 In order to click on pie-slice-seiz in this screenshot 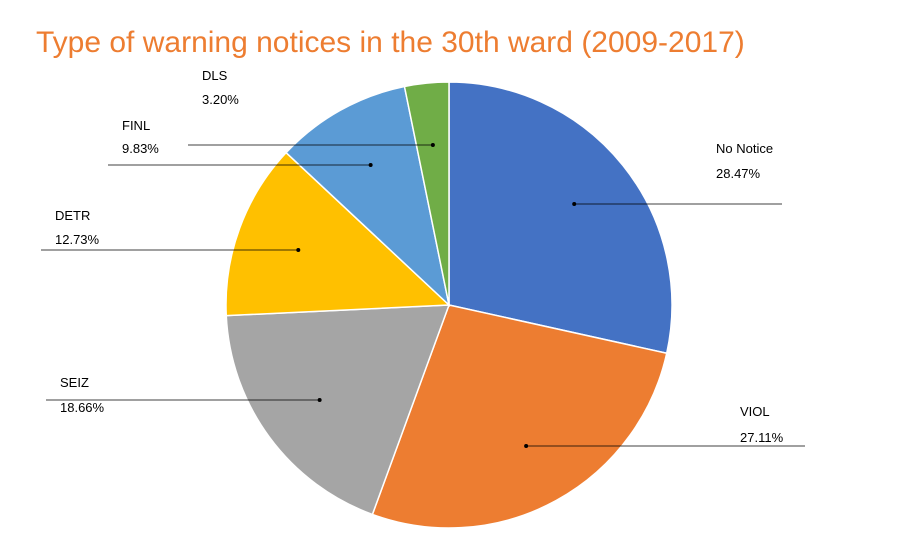, I will do `click(338, 410)`.